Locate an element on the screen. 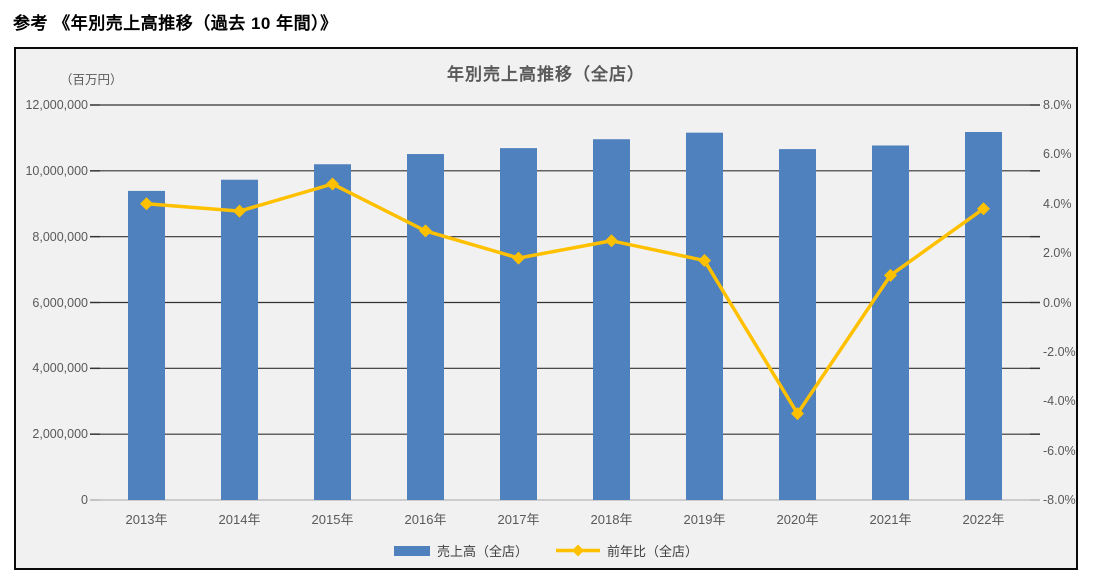  legend-label-yoy: 前年比（全店） is located at coordinates (653, 551).